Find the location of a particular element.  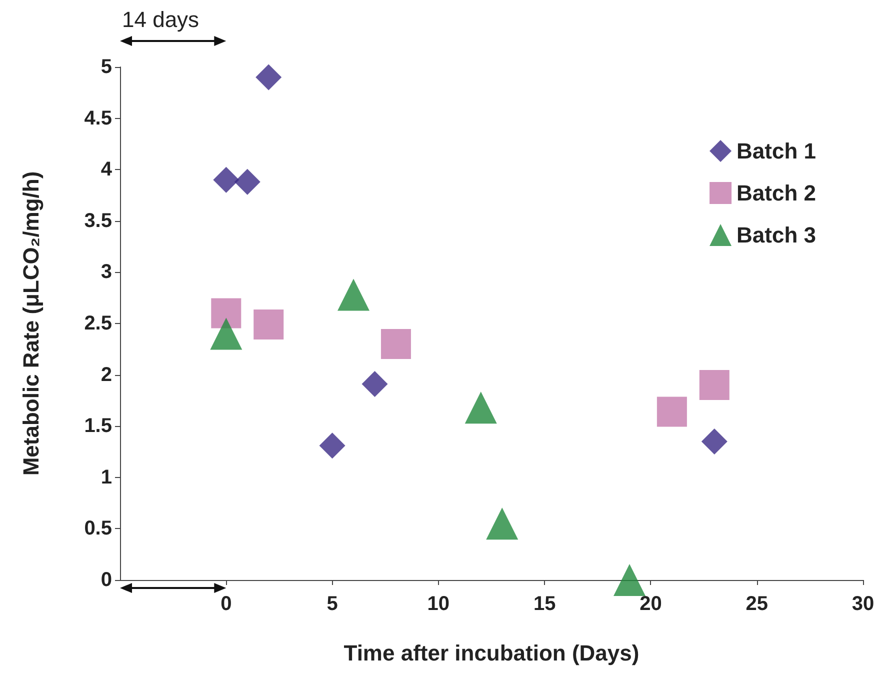

y-tick-label: 0.5 is located at coordinates (98, 529).